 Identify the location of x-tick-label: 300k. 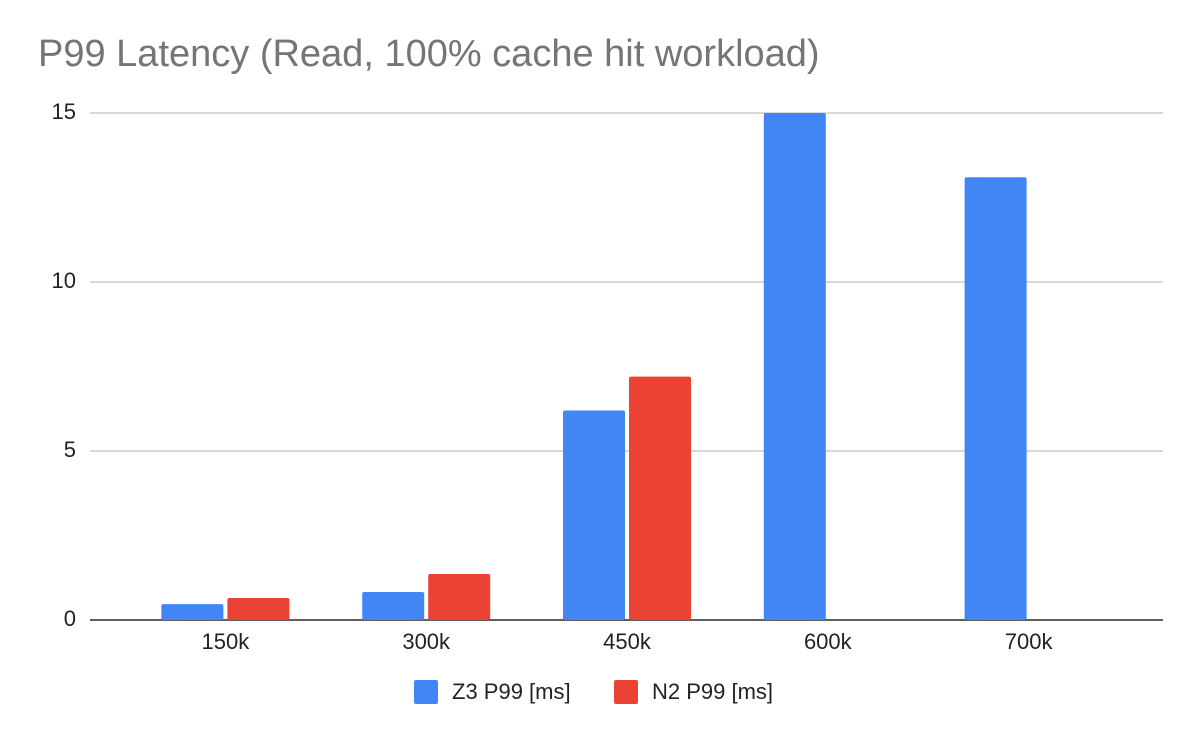
(426, 641).